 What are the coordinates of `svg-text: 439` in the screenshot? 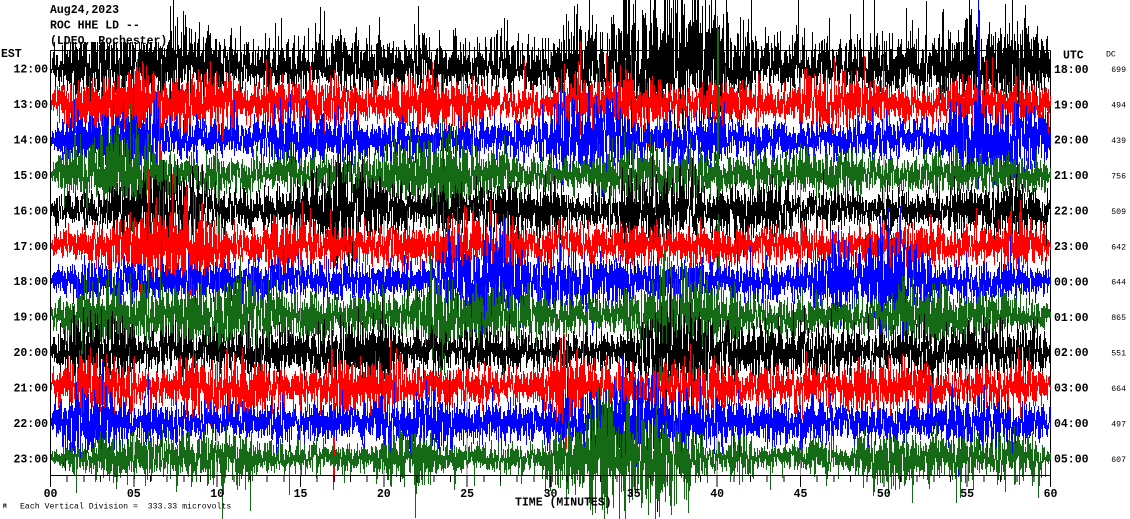 It's located at (1118, 141).